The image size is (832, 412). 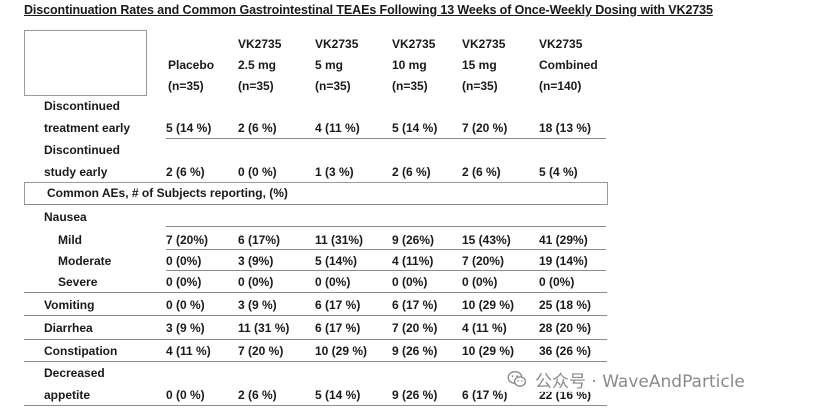 What do you see at coordinates (560, 86) in the screenshot?
I see `col-header-line: (n=140)` at bounding box center [560, 86].